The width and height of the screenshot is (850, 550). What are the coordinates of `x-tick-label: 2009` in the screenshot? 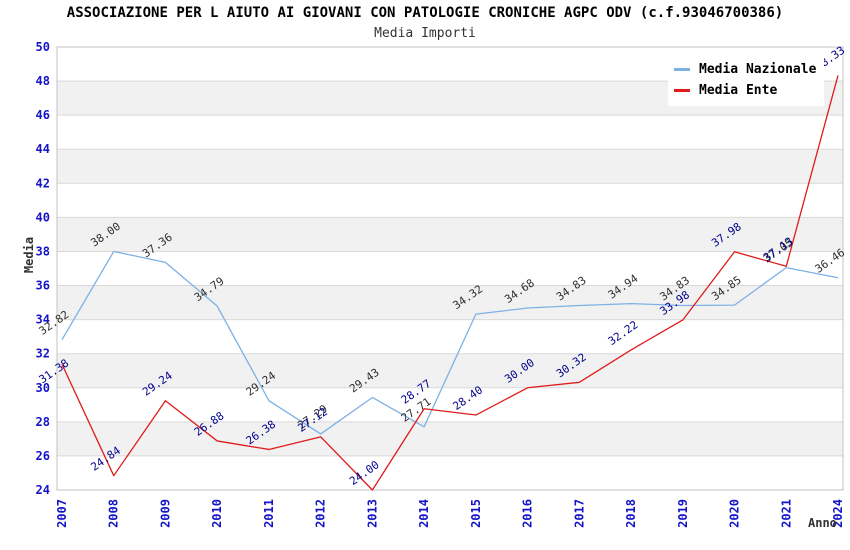 It's located at (165, 513).